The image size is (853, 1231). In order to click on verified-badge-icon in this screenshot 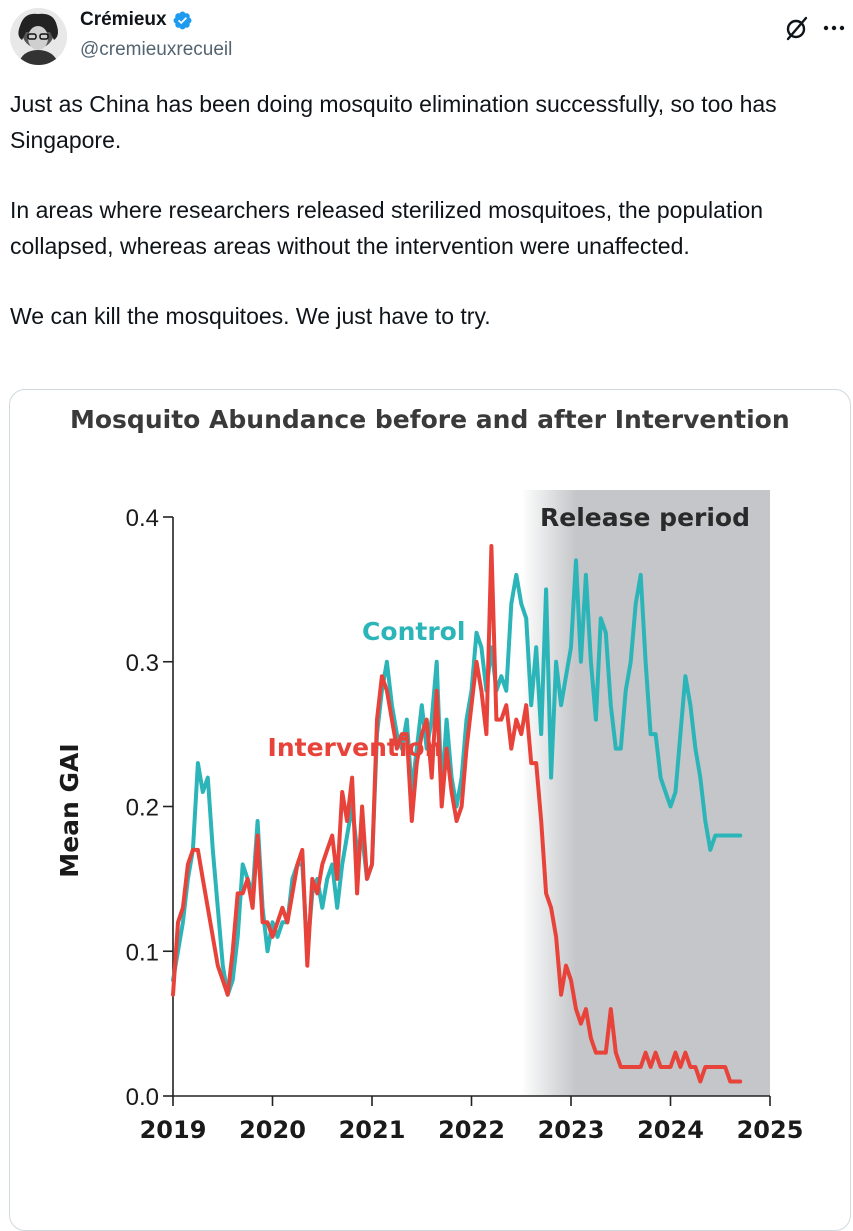, I will do `click(182, 20)`.